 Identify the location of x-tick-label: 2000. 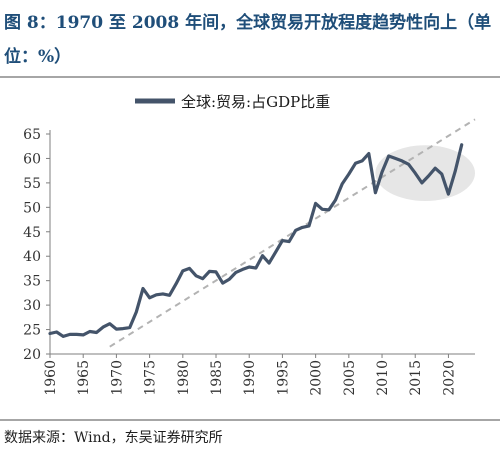
(317, 378).